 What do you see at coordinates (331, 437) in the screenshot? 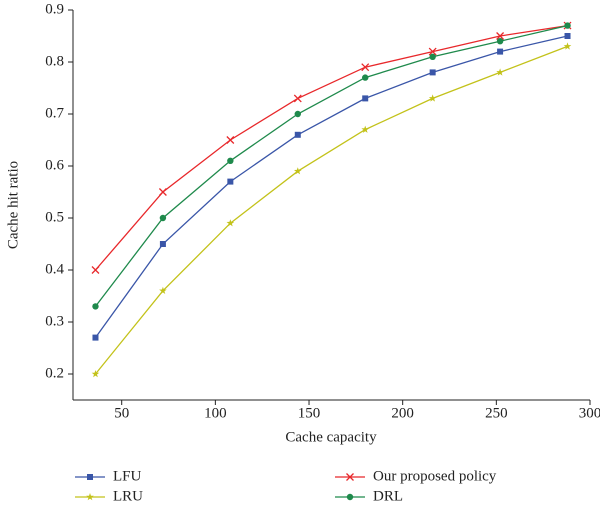
I see `x-axis-label: Cache capacity` at bounding box center [331, 437].